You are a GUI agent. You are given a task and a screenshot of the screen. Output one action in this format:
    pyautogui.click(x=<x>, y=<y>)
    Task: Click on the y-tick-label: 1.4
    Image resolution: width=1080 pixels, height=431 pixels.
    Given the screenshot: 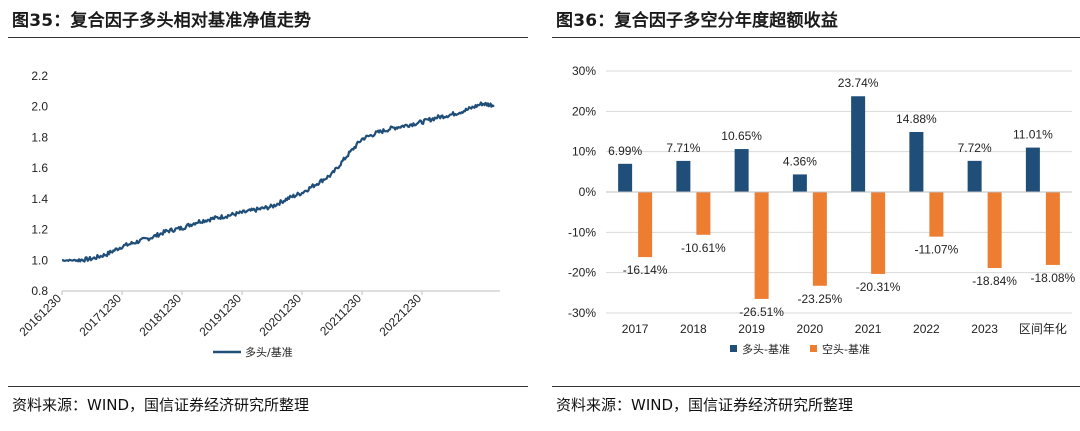 What is the action you would take?
    pyautogui.click(x=39, y=199)
    